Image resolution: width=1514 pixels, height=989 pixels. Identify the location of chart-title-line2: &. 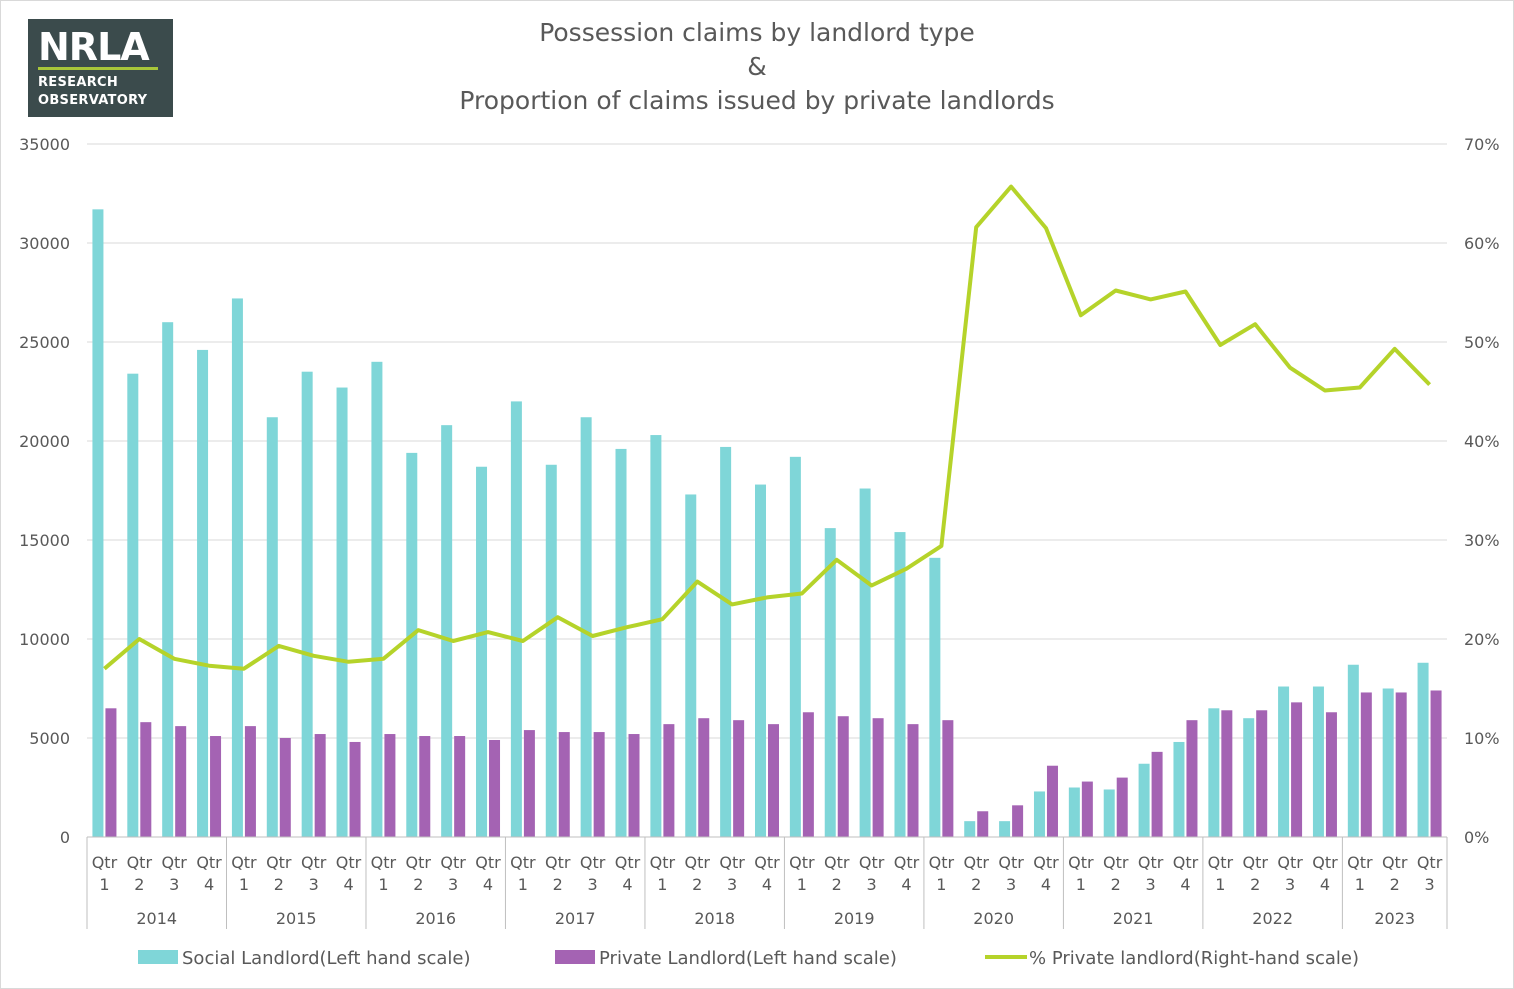
(757, 66).